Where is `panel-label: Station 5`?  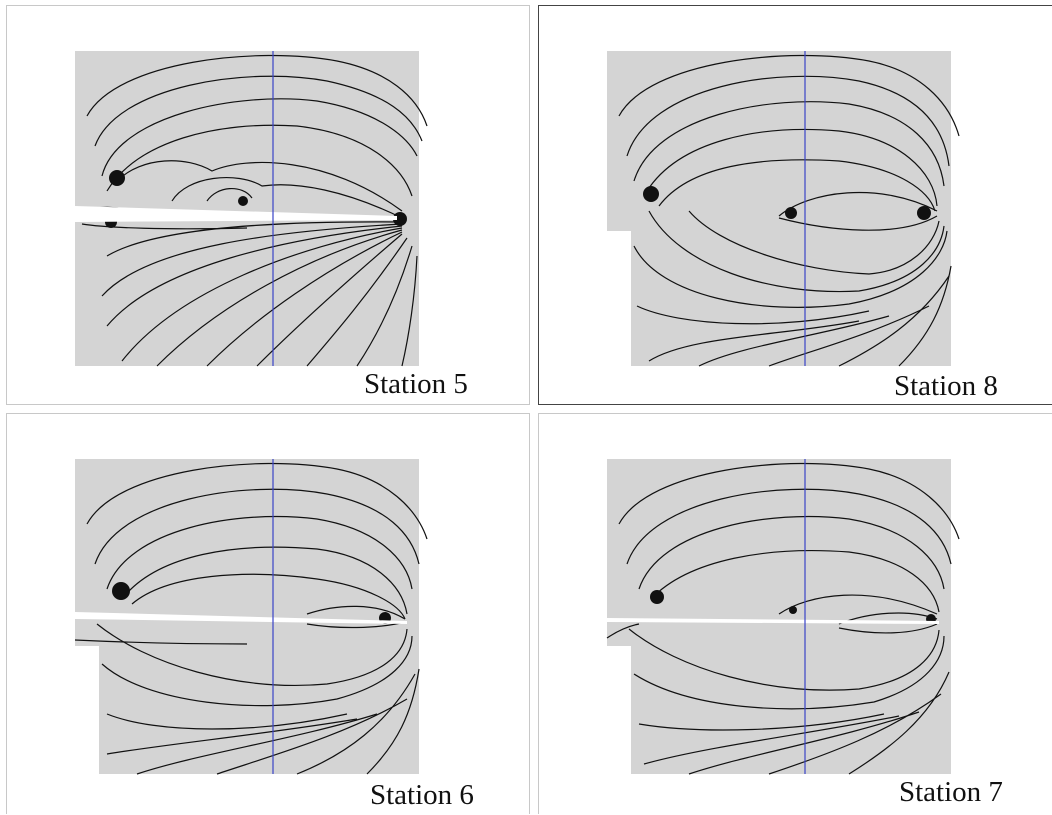
panel-label: Station 5 is located at coordinates (416, 384).